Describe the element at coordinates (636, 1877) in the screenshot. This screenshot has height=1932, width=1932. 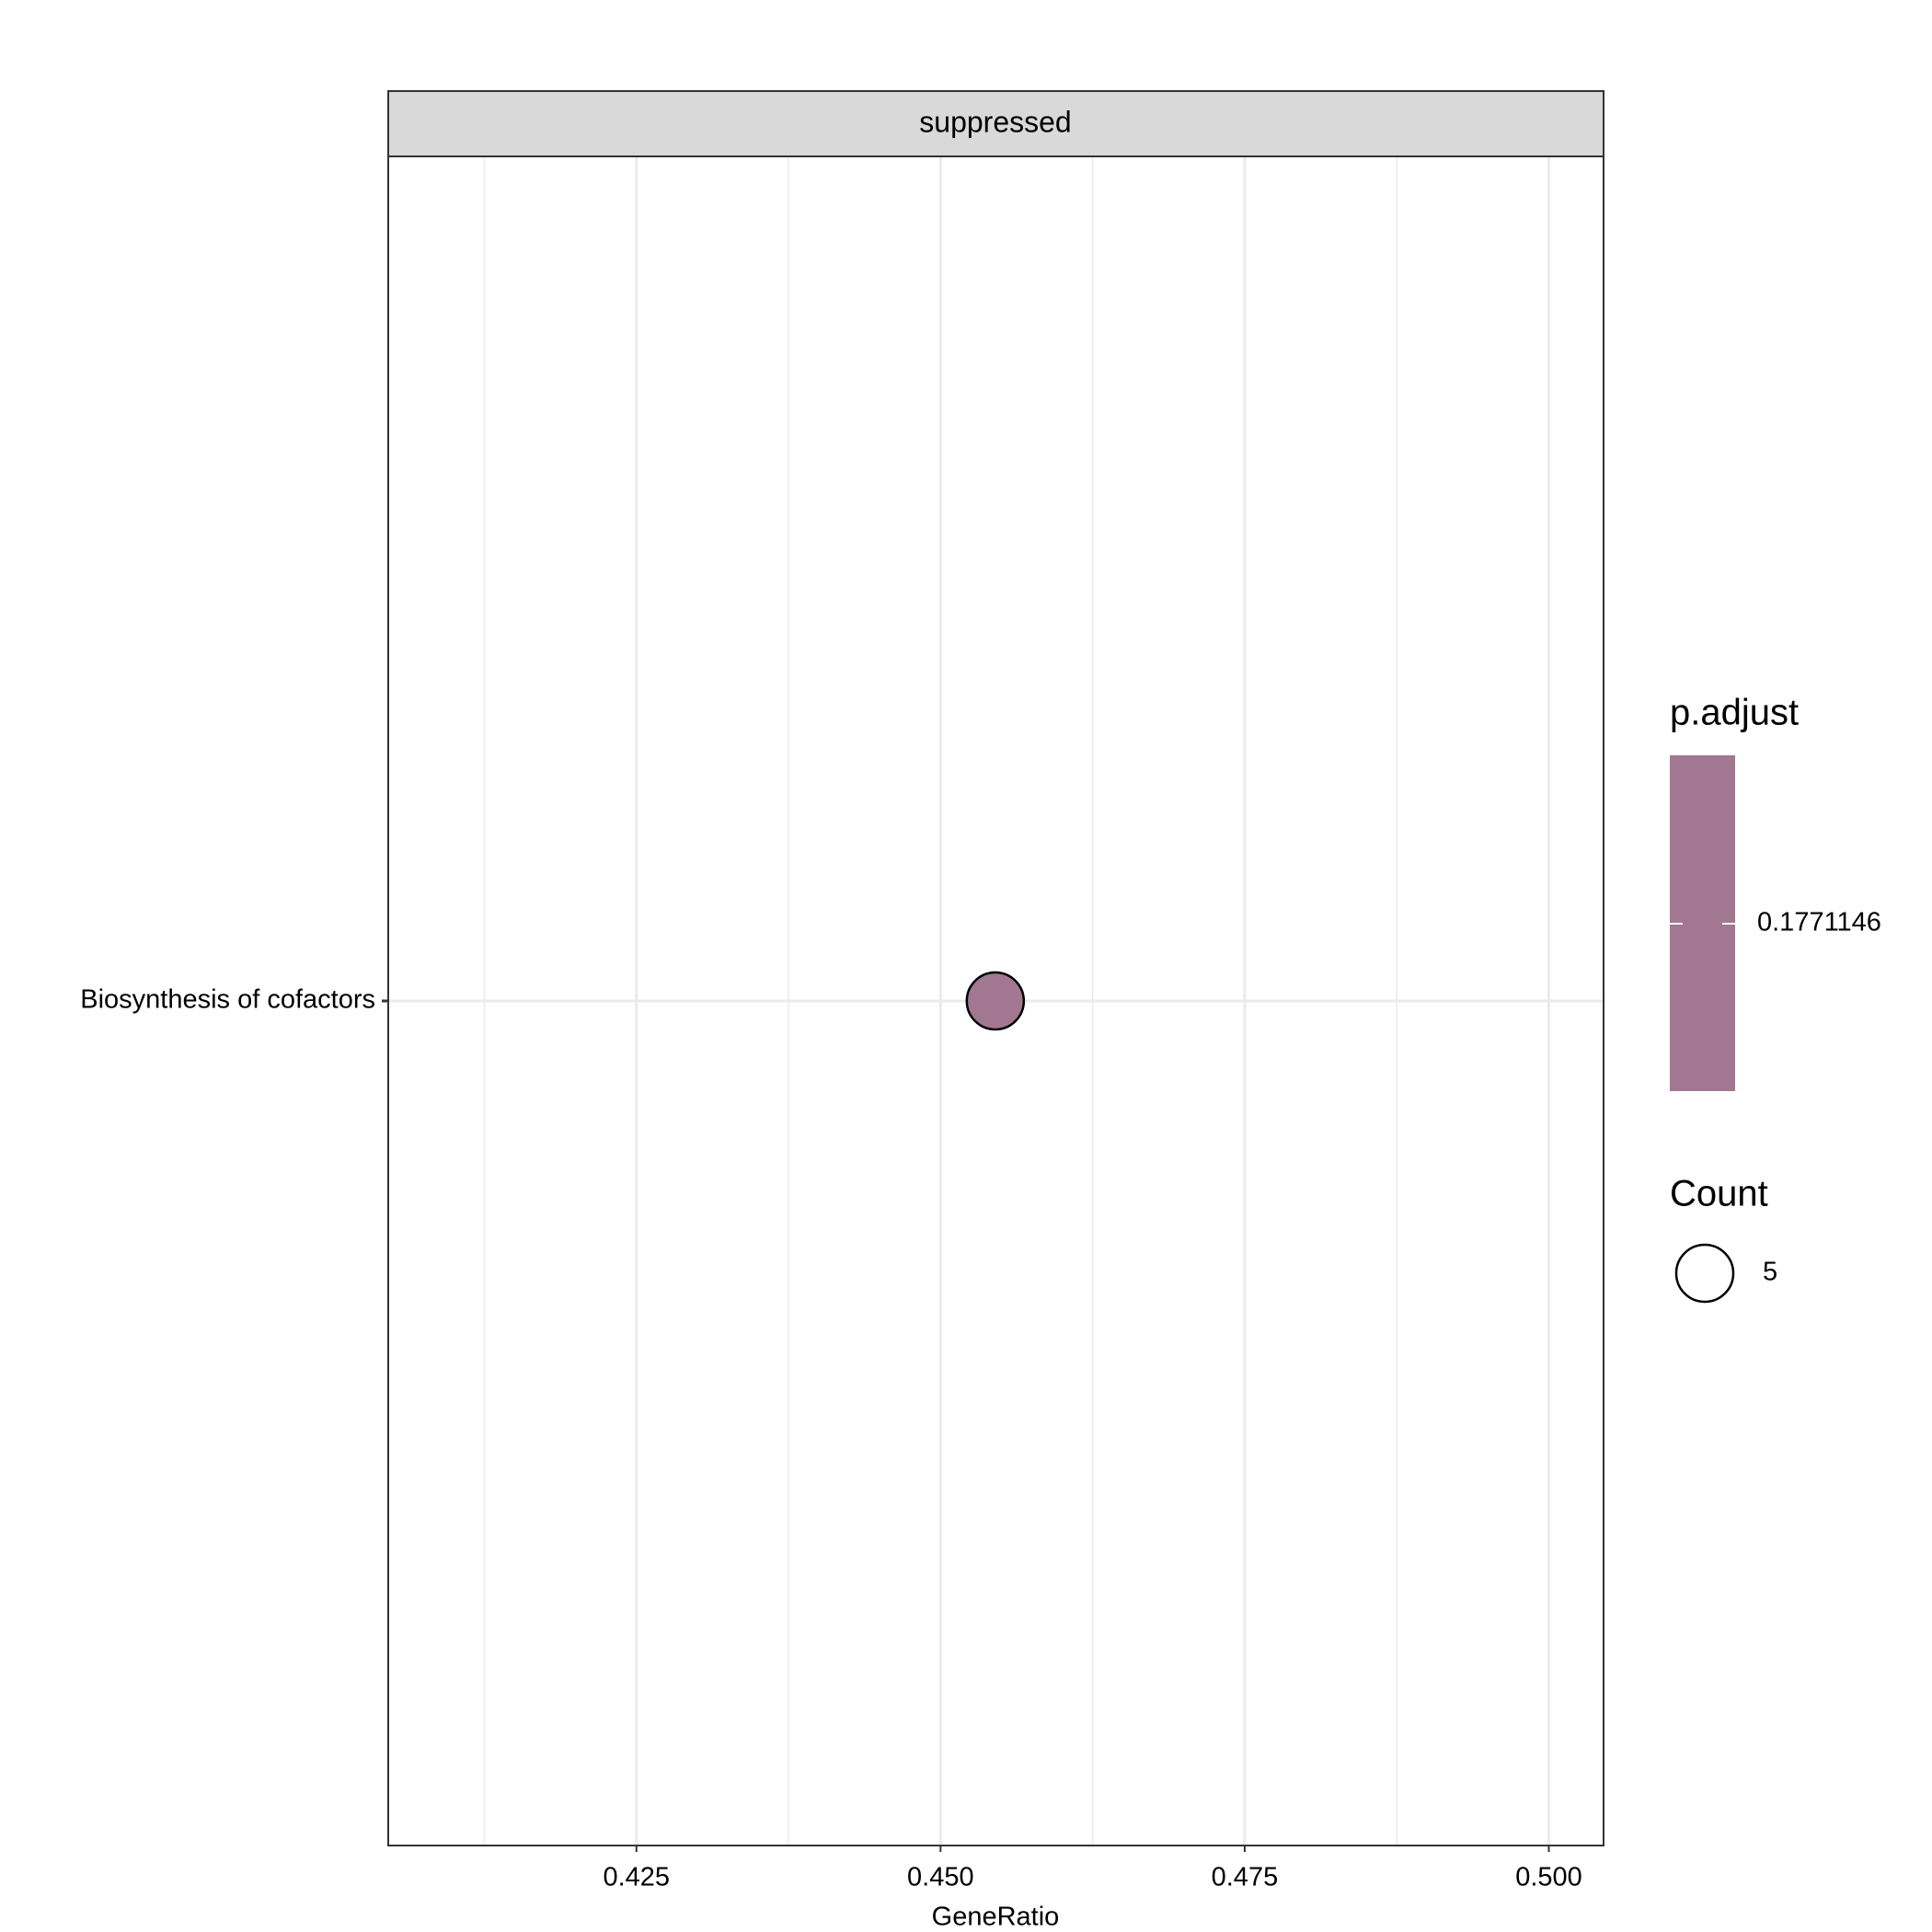
I see `x-tick-label: 0.425` at that location.